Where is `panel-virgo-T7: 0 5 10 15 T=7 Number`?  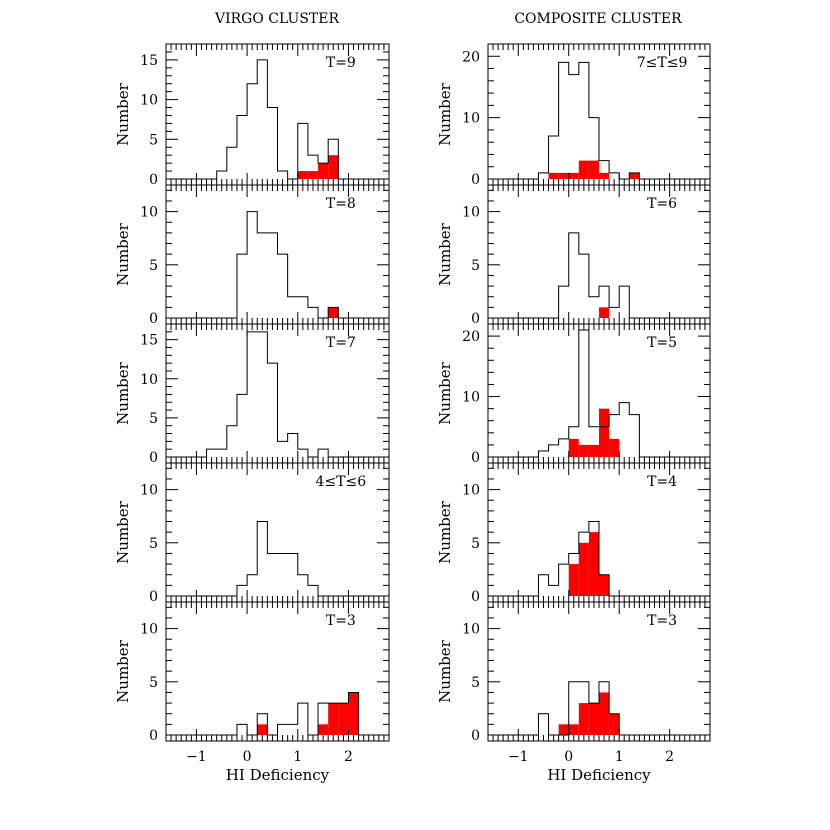
panel-virgo-T7: 0 5 10 15 T=7 Number is located at coordinates (252, 394).